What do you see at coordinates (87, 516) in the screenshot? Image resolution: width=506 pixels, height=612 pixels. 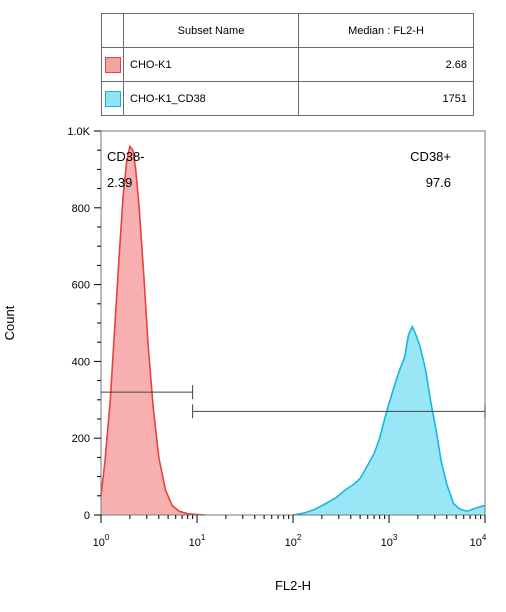 I see `y-tick-label: 0` at bounding box center [87, 516].